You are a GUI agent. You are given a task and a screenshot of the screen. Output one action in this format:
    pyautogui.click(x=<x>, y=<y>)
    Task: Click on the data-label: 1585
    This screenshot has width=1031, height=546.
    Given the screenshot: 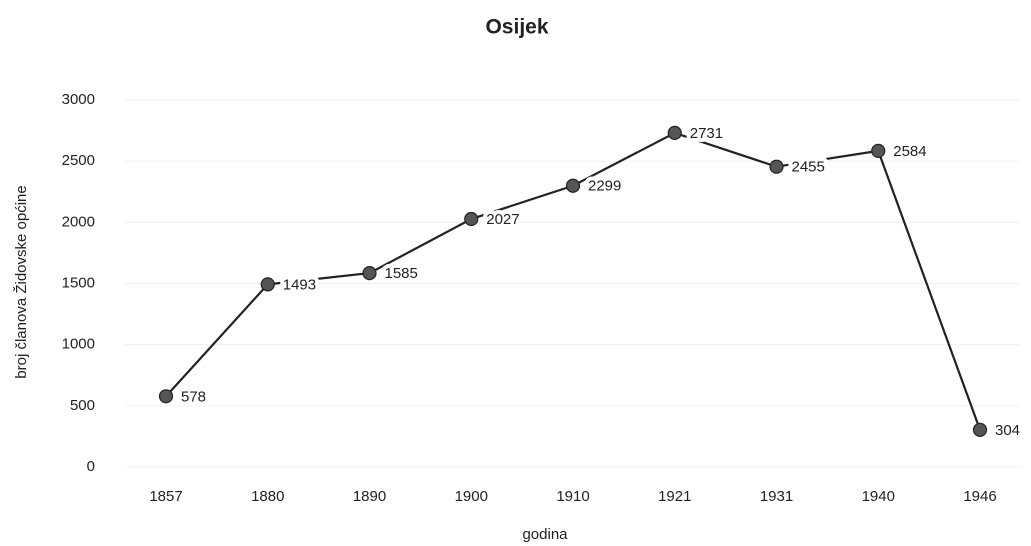 What is the action you would take?
    pyautogui.click(x=401, y=273)
    